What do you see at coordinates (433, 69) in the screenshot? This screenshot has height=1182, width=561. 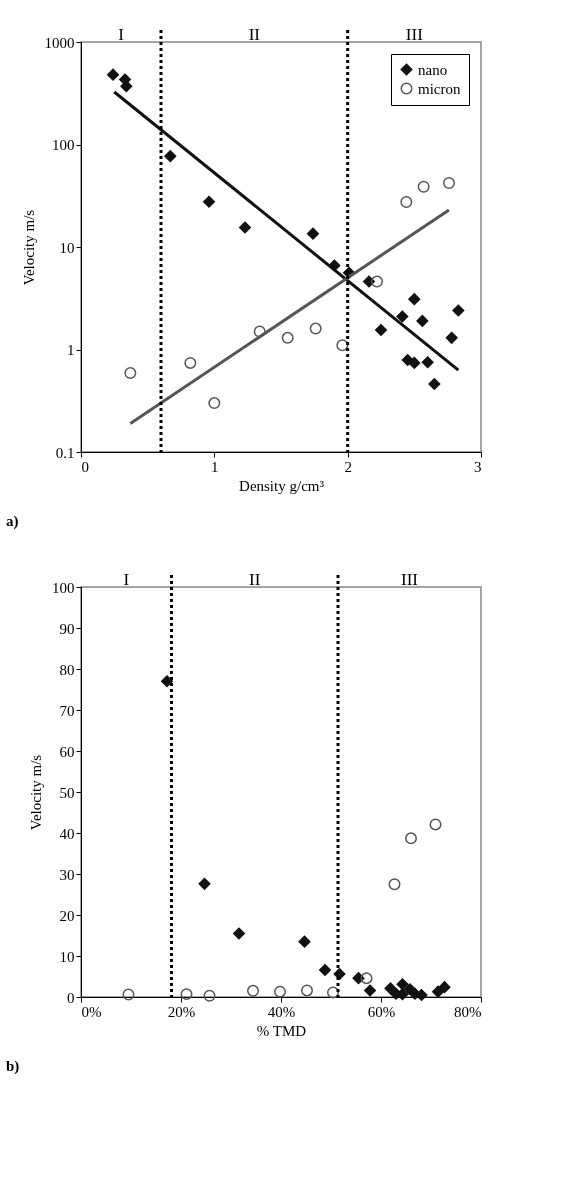 I see `legend-label: nano` at bounding box center [433, 69].